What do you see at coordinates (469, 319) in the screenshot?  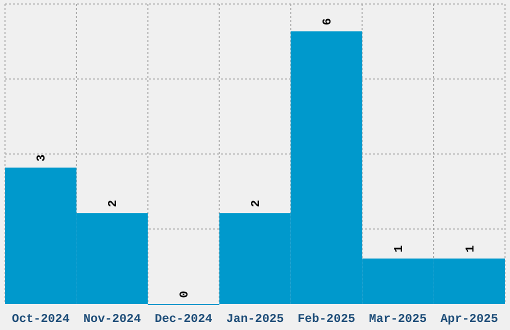 I see `x-tick-label: Apr-2025` at bounding box center [469, 319].